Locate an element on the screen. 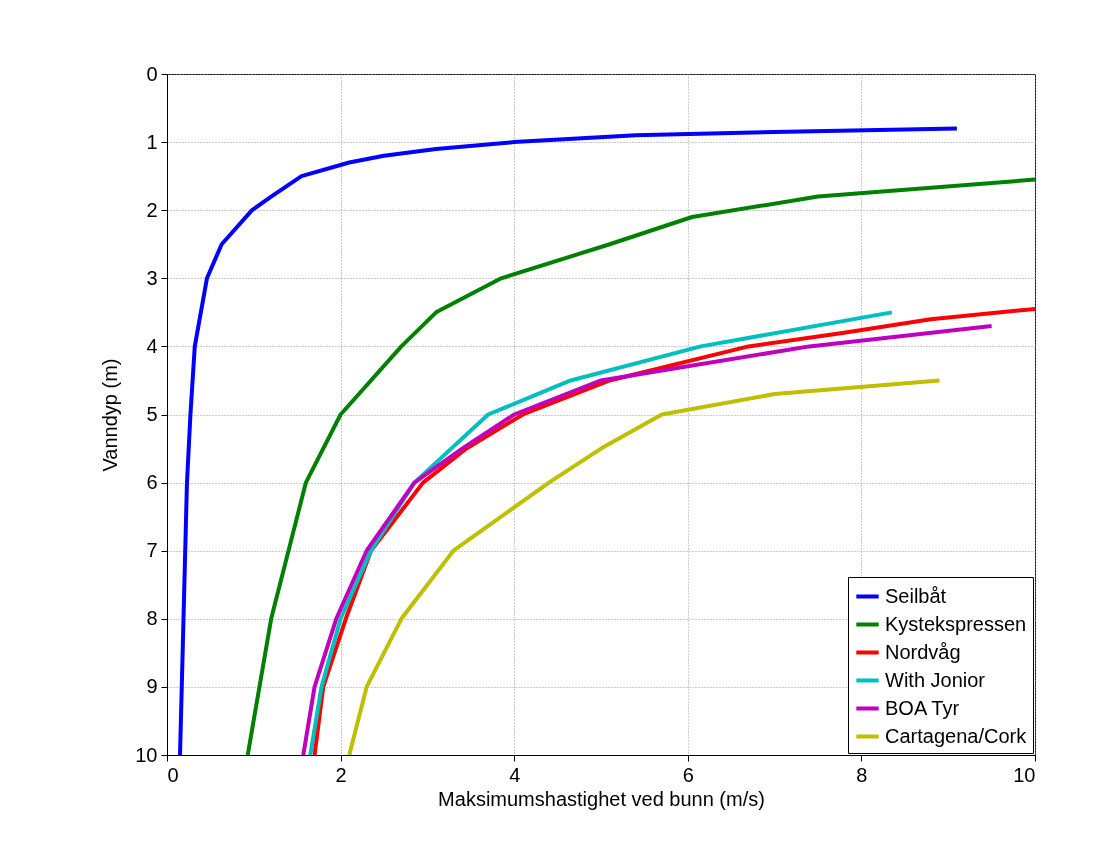 The width and height of the screenshot is (1119, 843). x-tick-label: 4 is located at coordinates (515, 774).